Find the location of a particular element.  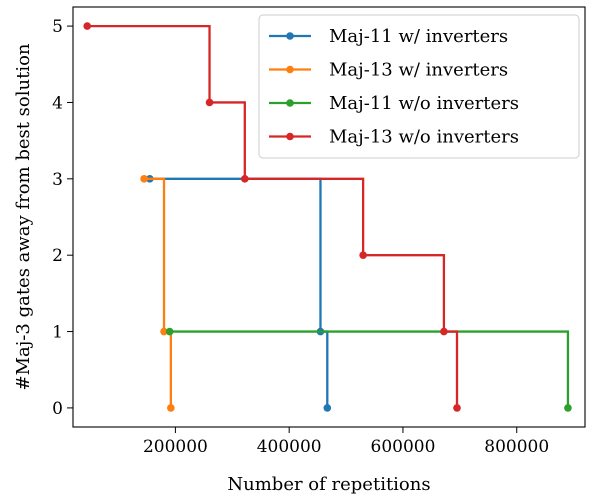

y-tick-label: 5 is located at coordinates (57, 27).